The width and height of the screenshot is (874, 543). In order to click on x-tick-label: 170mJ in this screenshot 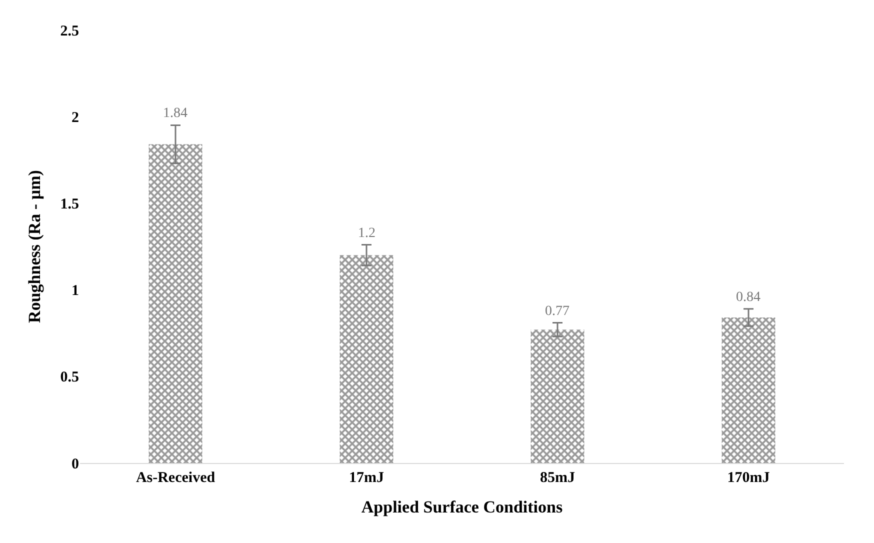, I will do `click(748, 478)`.